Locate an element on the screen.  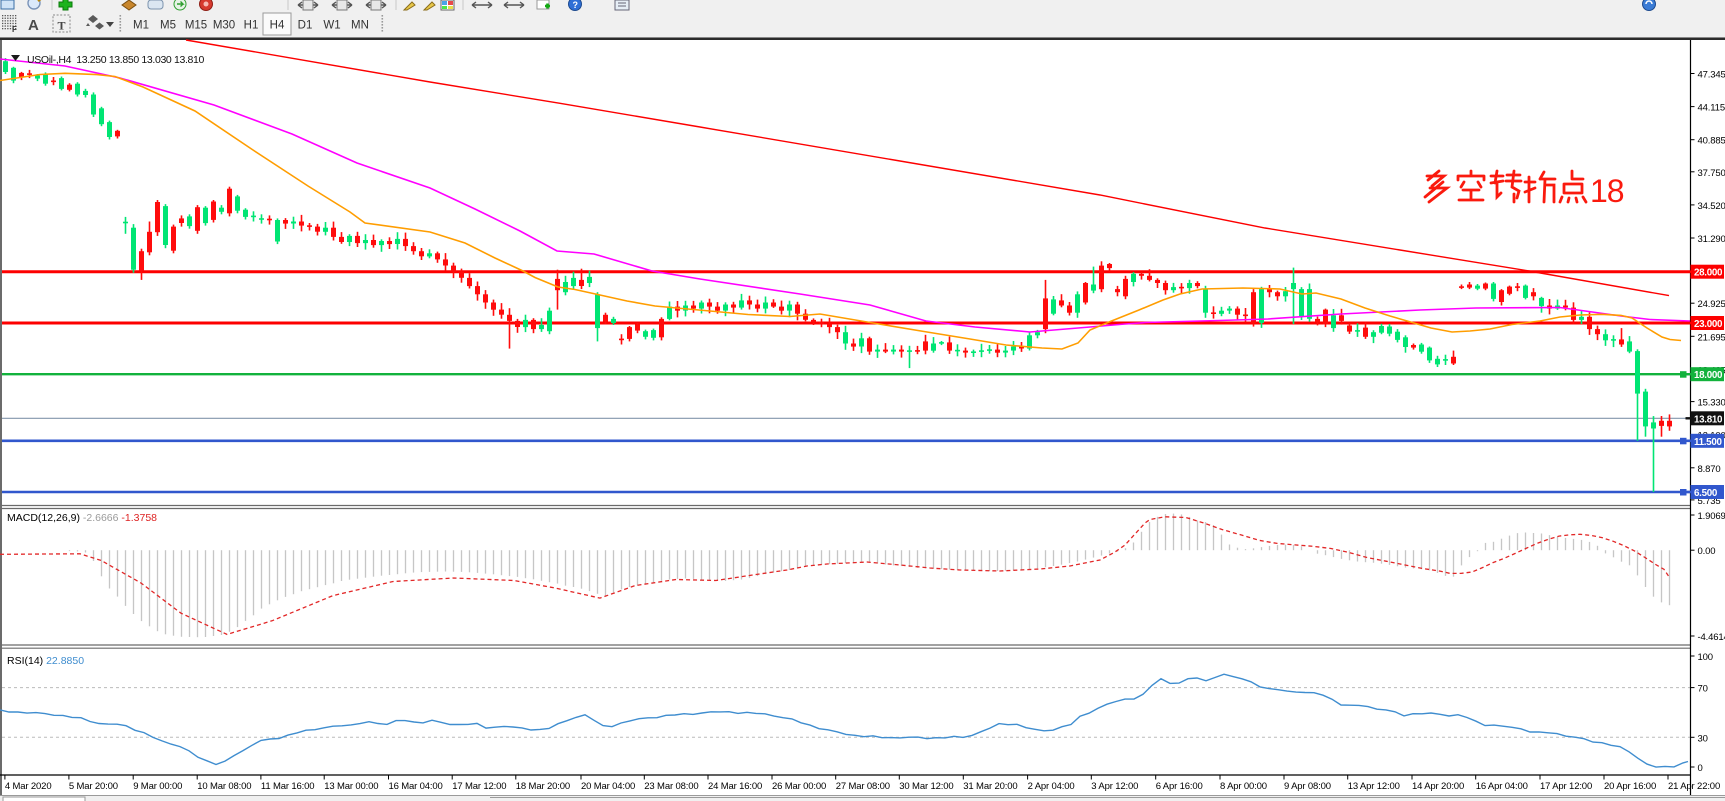
svg-text: M15 is located at coordinates (196, 26).